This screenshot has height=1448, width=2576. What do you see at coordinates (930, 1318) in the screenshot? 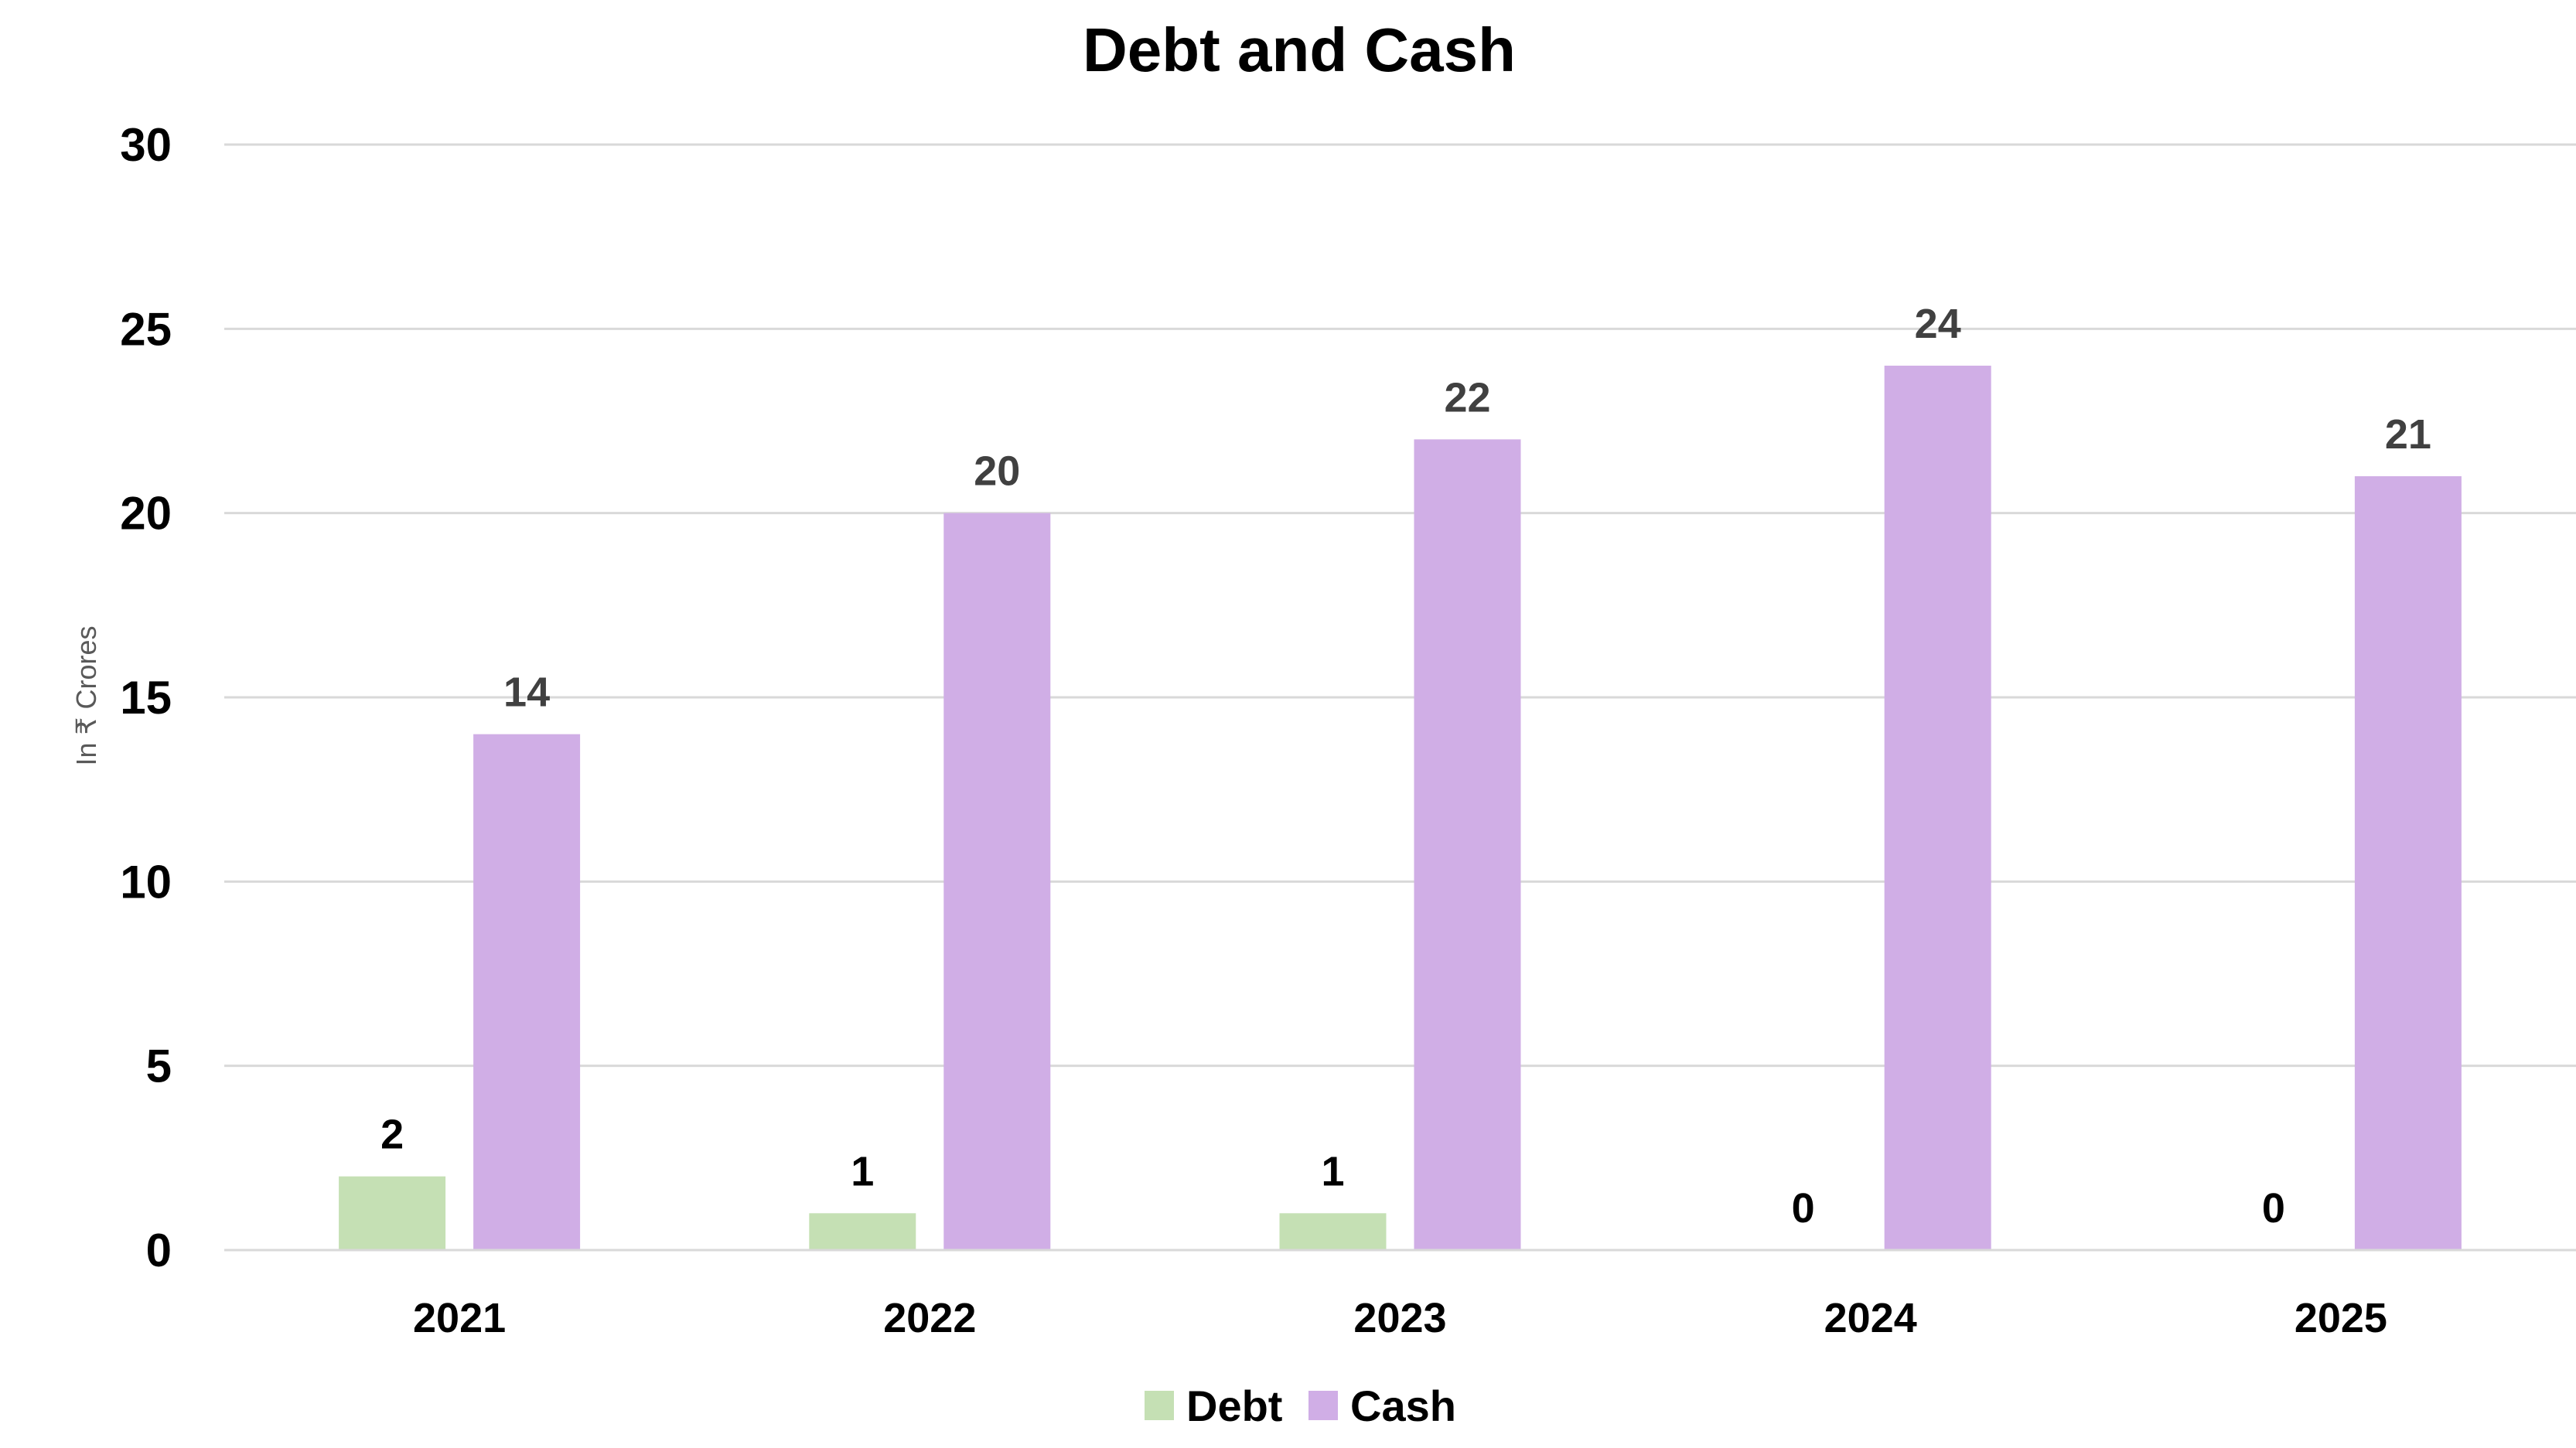
I see `x-tick-label: 2022` at bounding box center [930, 1318].